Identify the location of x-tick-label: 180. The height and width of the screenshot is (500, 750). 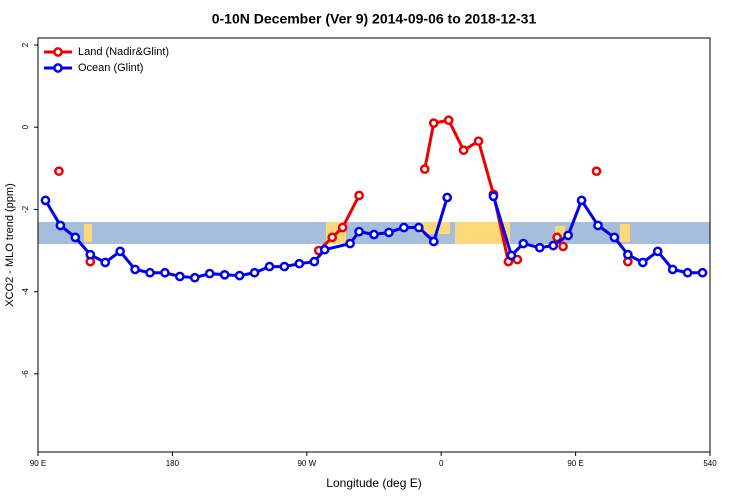
(173, 463).